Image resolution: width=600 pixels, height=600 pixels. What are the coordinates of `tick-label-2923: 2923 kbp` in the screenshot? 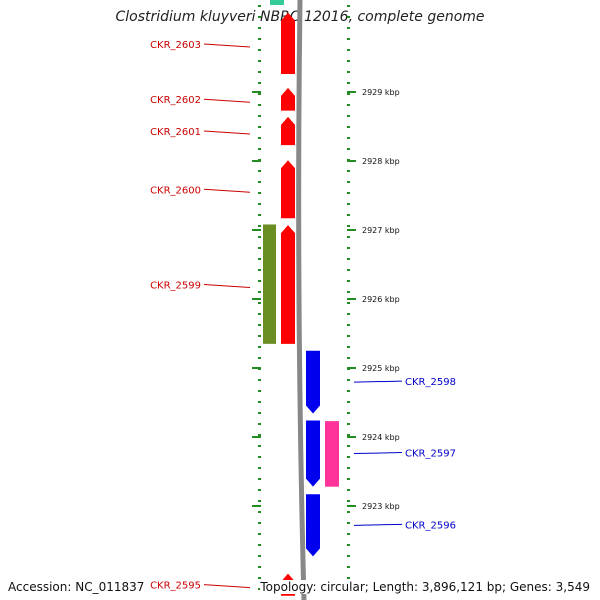 It's located at (381, 506).